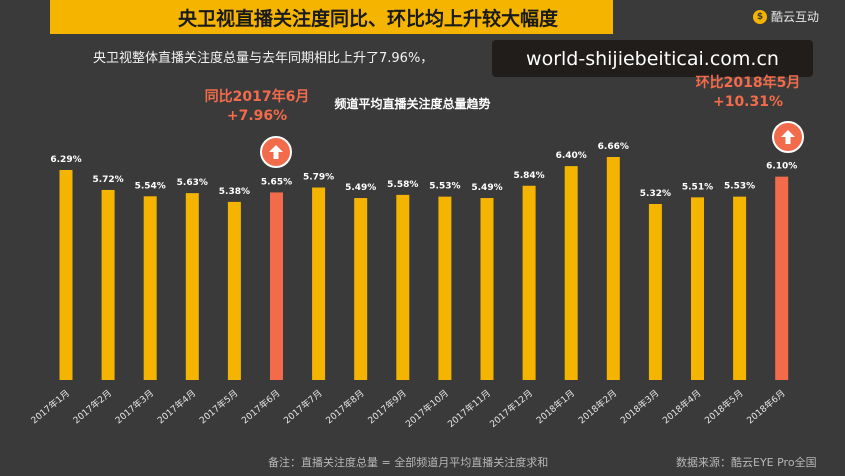 The width and height of the screenshot is (845, 476). Describe the element at coordinates (92, 406) in the screenshot. I see `x-tick-label: 2017年2月` at that location.